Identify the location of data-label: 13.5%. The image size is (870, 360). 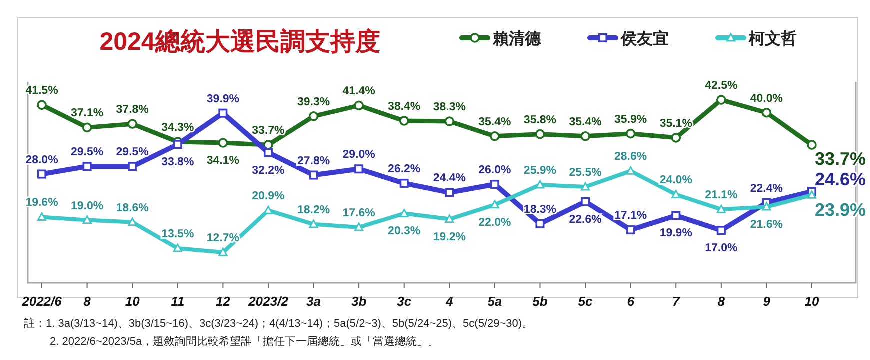
(178, 234).